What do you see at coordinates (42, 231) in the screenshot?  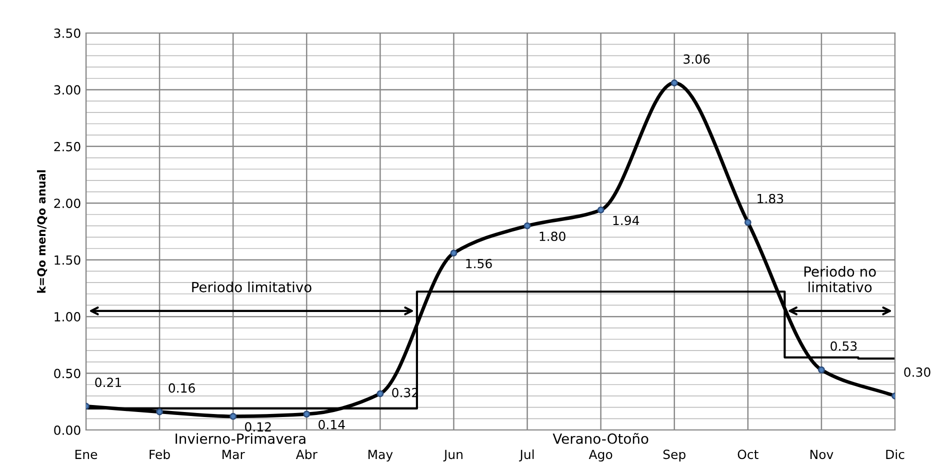 I see `y-axis-title: k=Qo men/Qo anual` at bounding box center [42, 231].